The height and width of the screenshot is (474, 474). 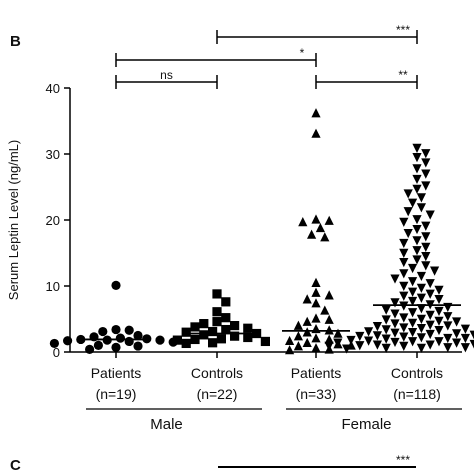 What do you see at coordinates (403, 30) in the screenshot?
I see `significance-label-0: ***` at bounding box center [403, 30].